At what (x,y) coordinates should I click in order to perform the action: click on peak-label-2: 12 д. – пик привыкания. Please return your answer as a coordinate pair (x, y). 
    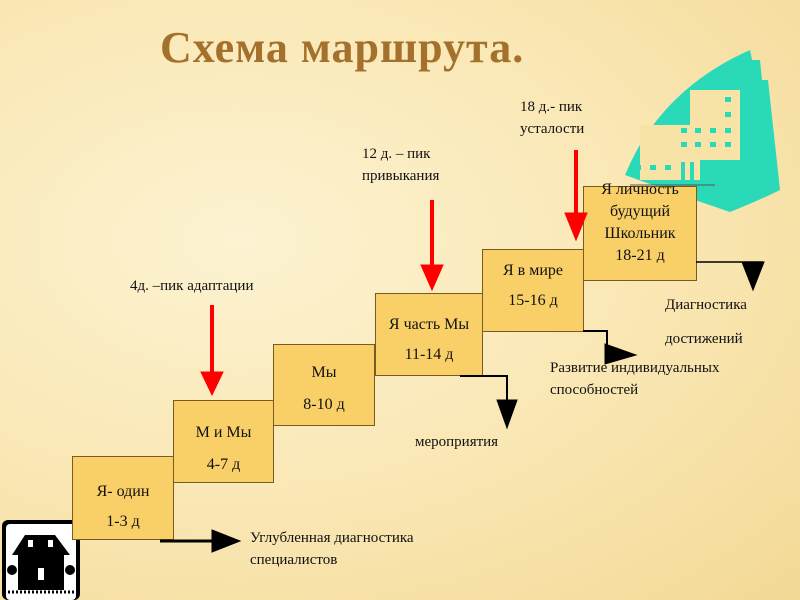
    Looking at the image, I should click on (400, 165).